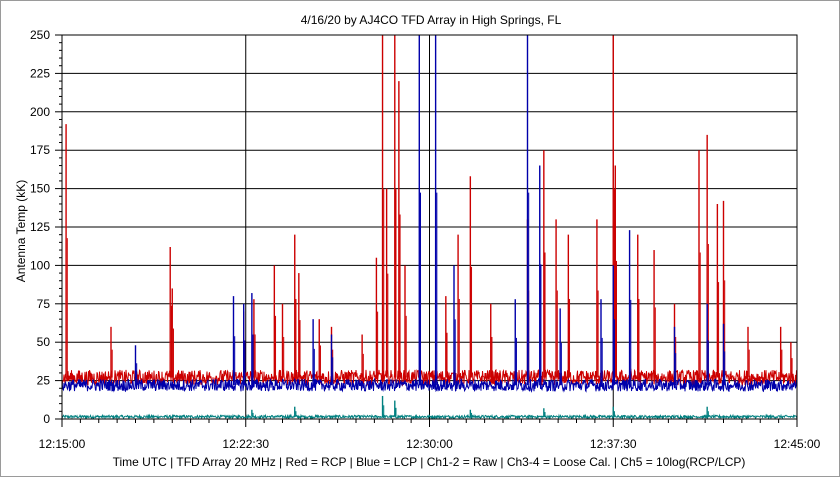 This screenshot has height=477, width=840. Describe the element at coordinates (429, 416) in the screenshot. I see `ratio-series-trace` at that location.